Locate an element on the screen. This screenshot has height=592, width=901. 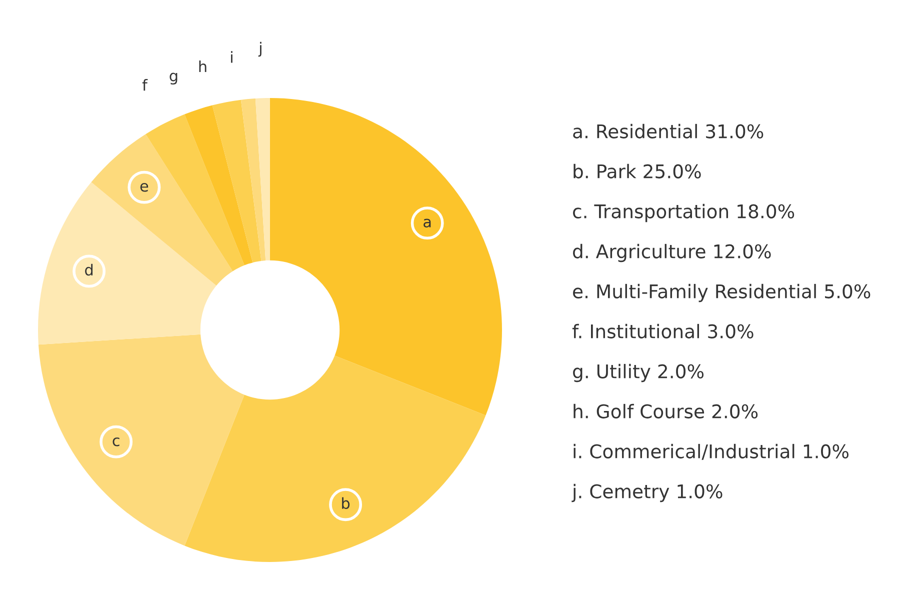
text: h. Golf Course 2.0% is located at coordinates (666, 411).